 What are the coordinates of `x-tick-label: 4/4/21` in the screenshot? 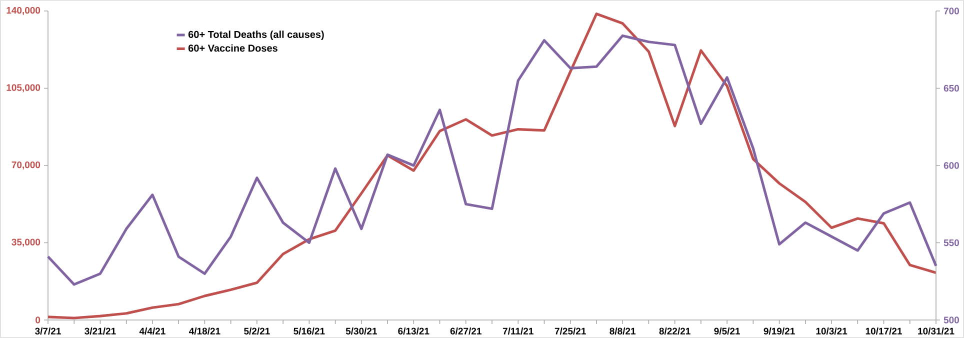 It's located at (152, 331).